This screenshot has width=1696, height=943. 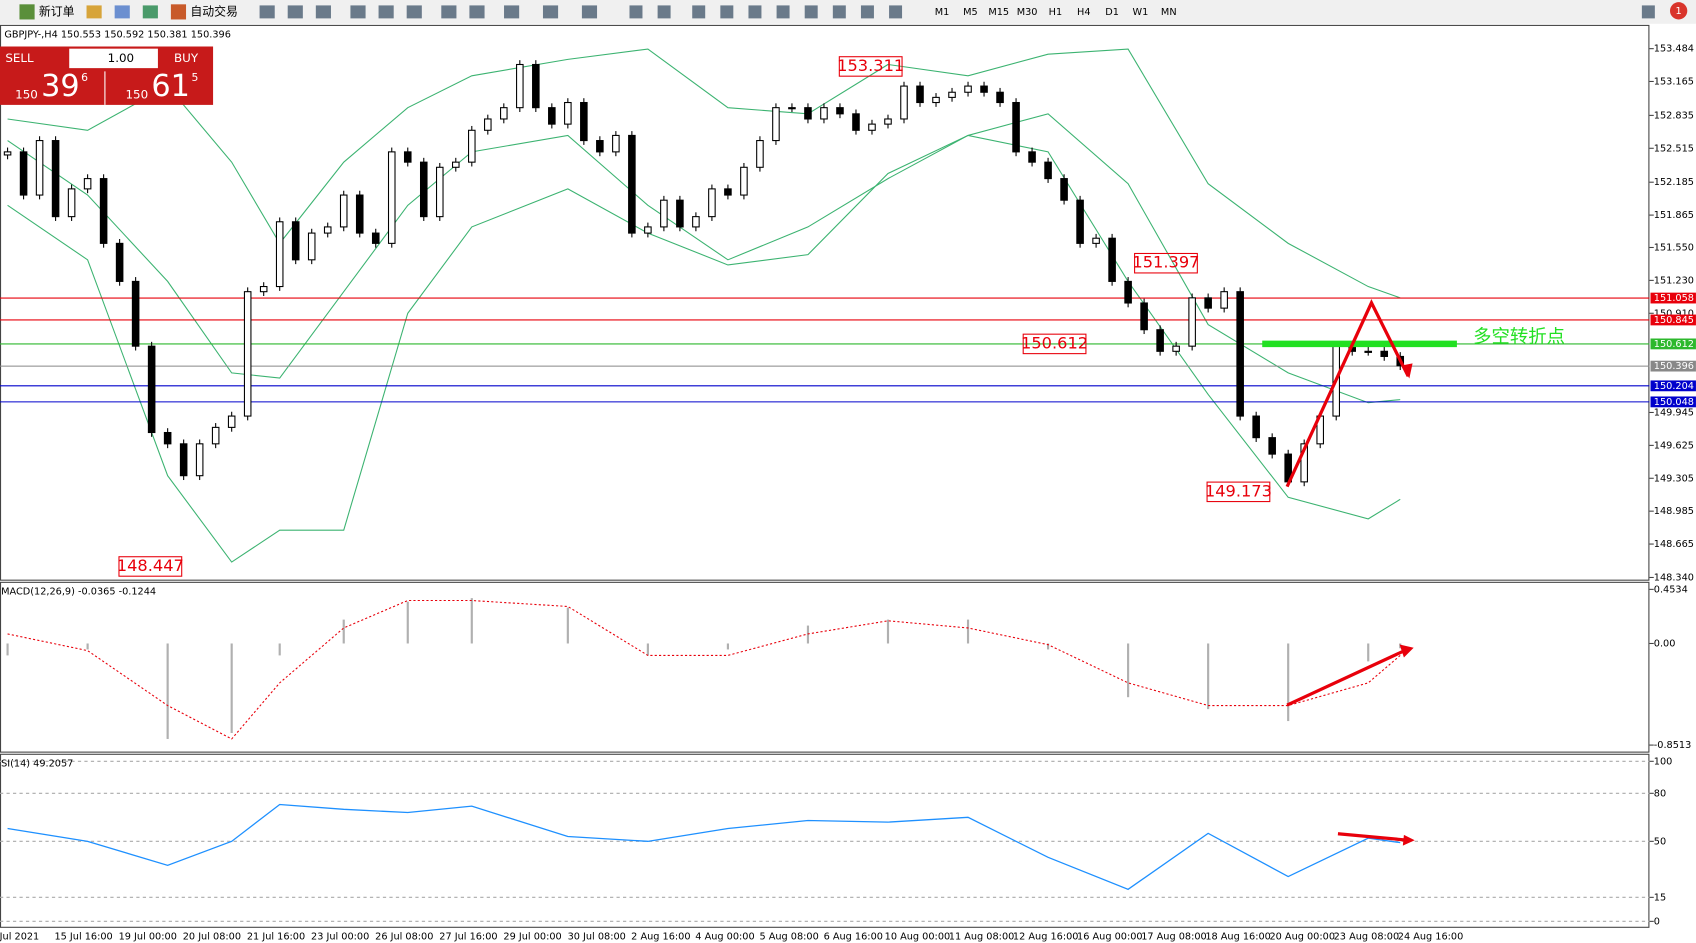 What do you see at coordinates (1141, 12) in the screenshot?
I see `timeframe-button: W1` at bounding box center [1141, 12].